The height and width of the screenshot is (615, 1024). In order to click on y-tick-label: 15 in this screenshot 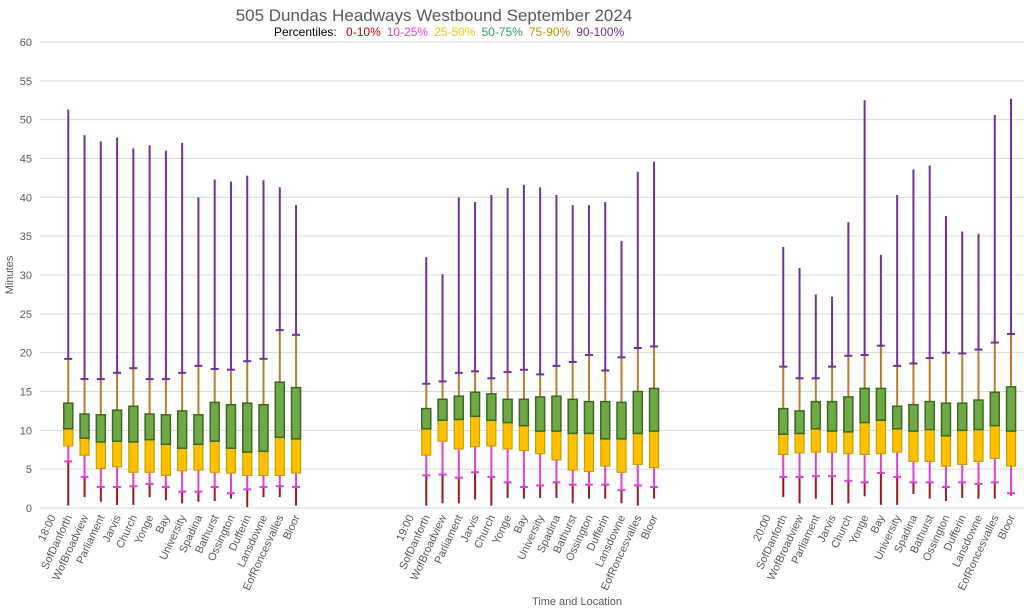, I will do `click(26, 393)`.